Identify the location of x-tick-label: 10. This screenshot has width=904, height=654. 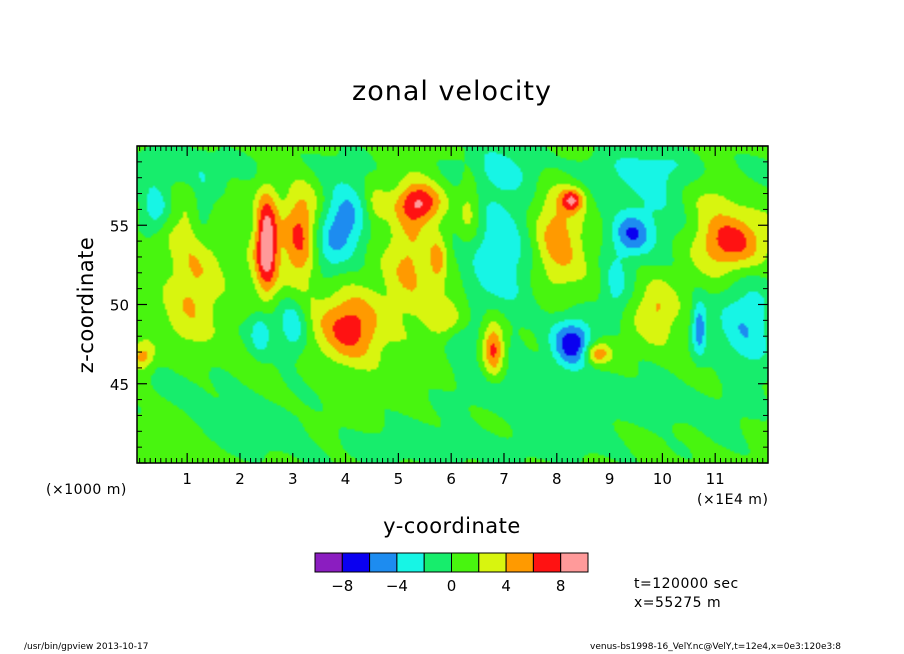
(662, 479).